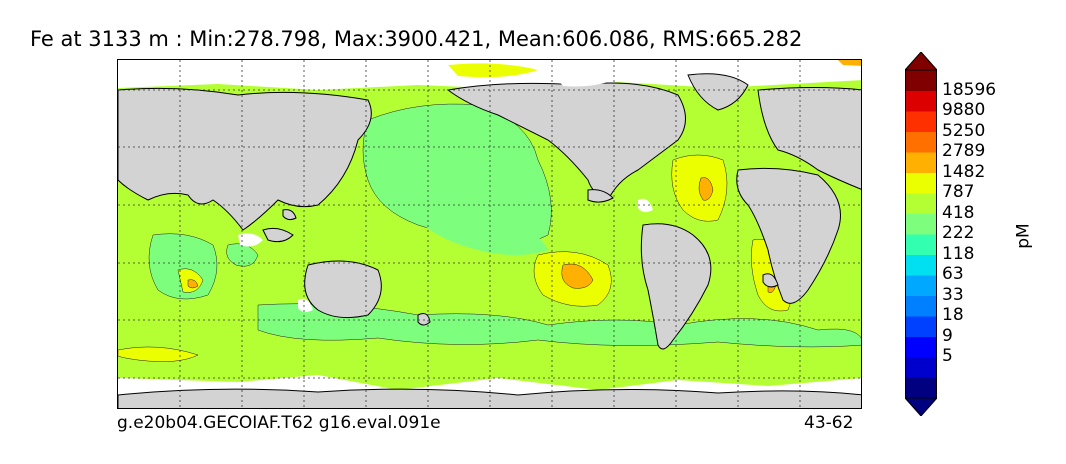 The width and height of the screenshot is (1066, 464). What do you see at coordinates (343, 289) in the screenshot?
I see `land-australia` at bounding box center [343, 289].